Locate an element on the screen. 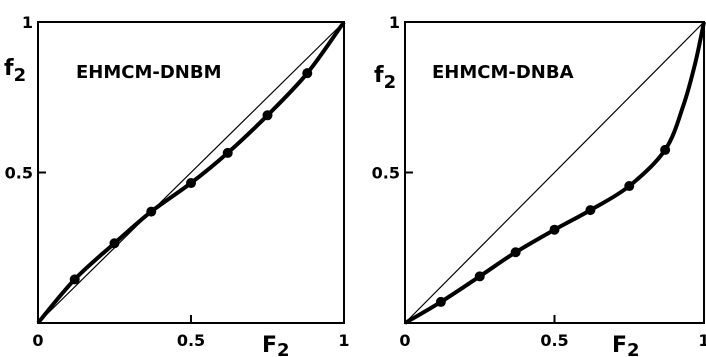 The height and width of the screenshot is (357, 706). panel-title: EHMCM-DNBM is located at coordinates (149, 72).